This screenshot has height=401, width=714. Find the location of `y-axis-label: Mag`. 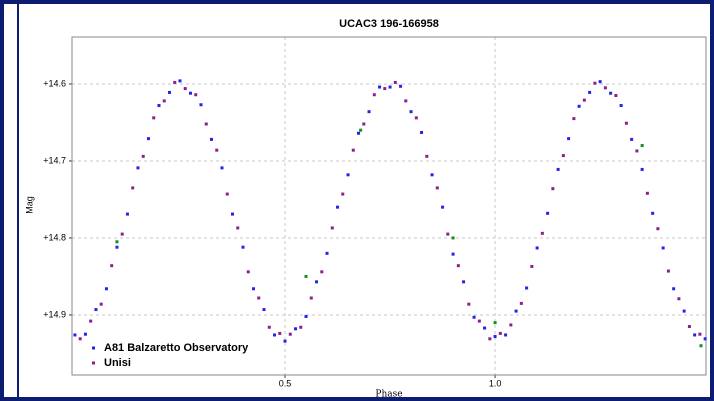

y-axis-label: Mag is located at coordinates (29, 205).